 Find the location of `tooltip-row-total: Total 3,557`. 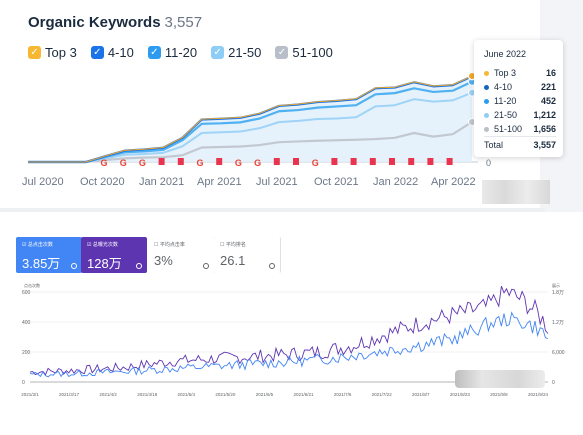

tooltip-row-total: Total 3,557 is located at coordinates (520, 145).